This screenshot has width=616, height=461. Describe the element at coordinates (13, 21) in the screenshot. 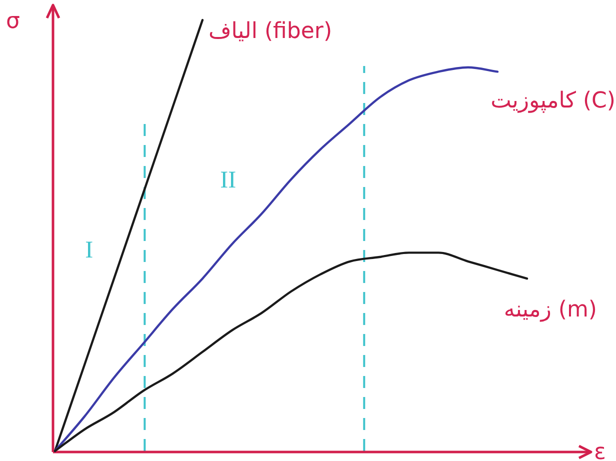

I see `y-axis-title: σ` at that location.